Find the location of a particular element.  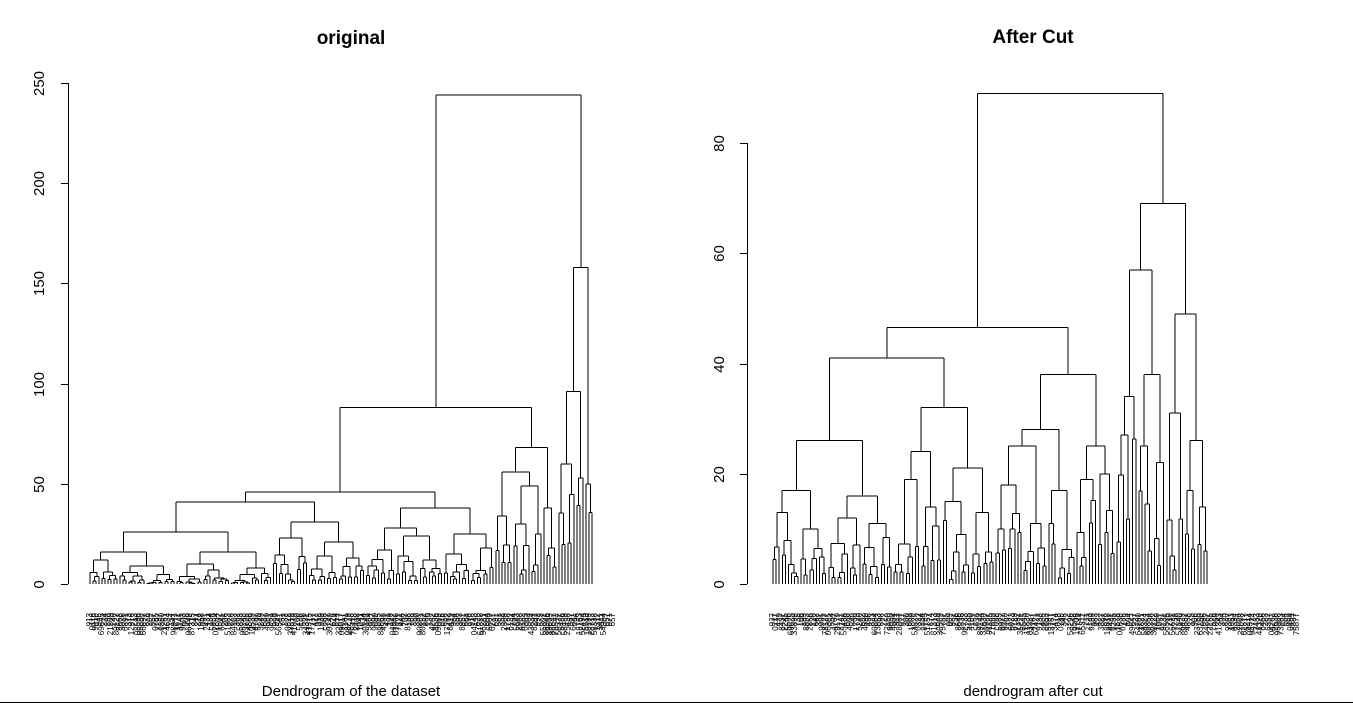

leaf-label: 987 is located at coordinates (952, 619).